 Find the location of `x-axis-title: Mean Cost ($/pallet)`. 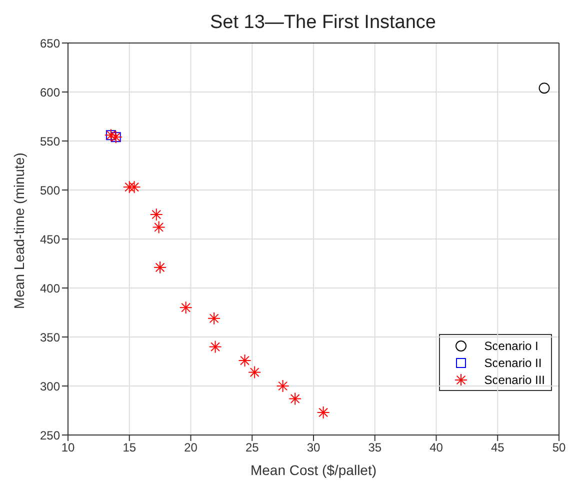

x-axis-title: Mean Cost ($/pallet) is located at coordinates (313, 470).